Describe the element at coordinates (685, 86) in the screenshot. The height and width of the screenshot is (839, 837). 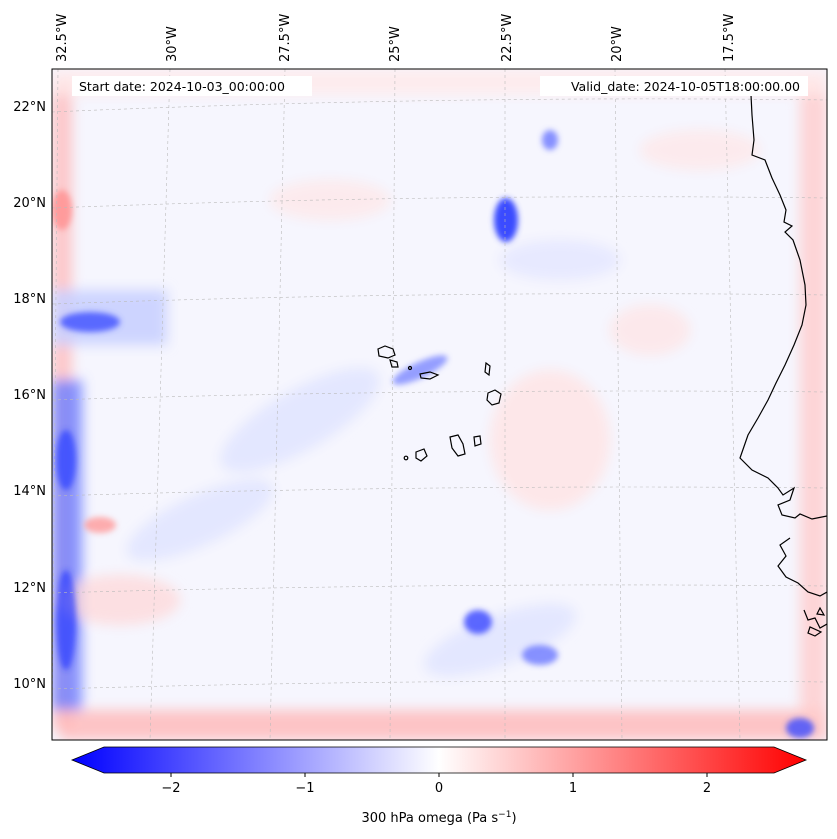
I see `valid-date-text: Valid_date: 2024-10-05T18:00:00.00` at that location.